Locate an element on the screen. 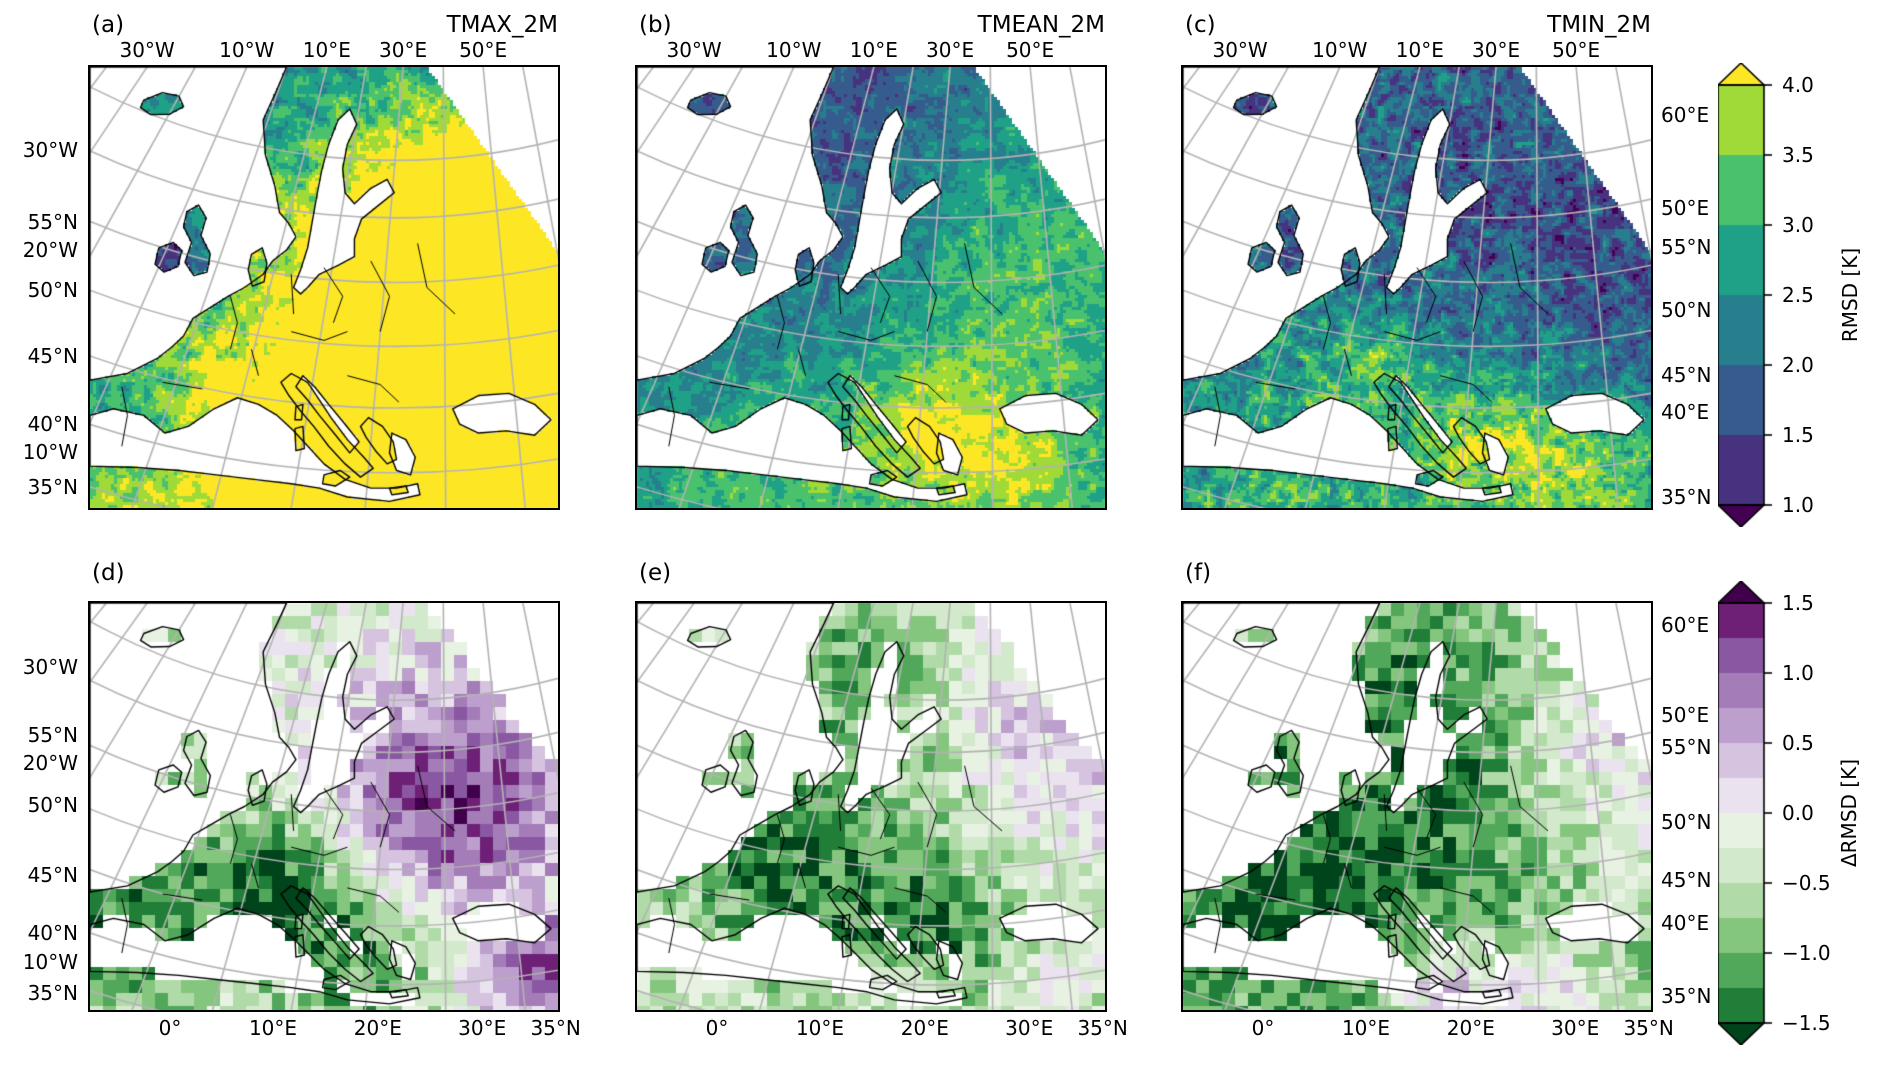 The image size is (1892, 1074). panel-title-a: TMAX_2M is located at coordinates (502, 25).